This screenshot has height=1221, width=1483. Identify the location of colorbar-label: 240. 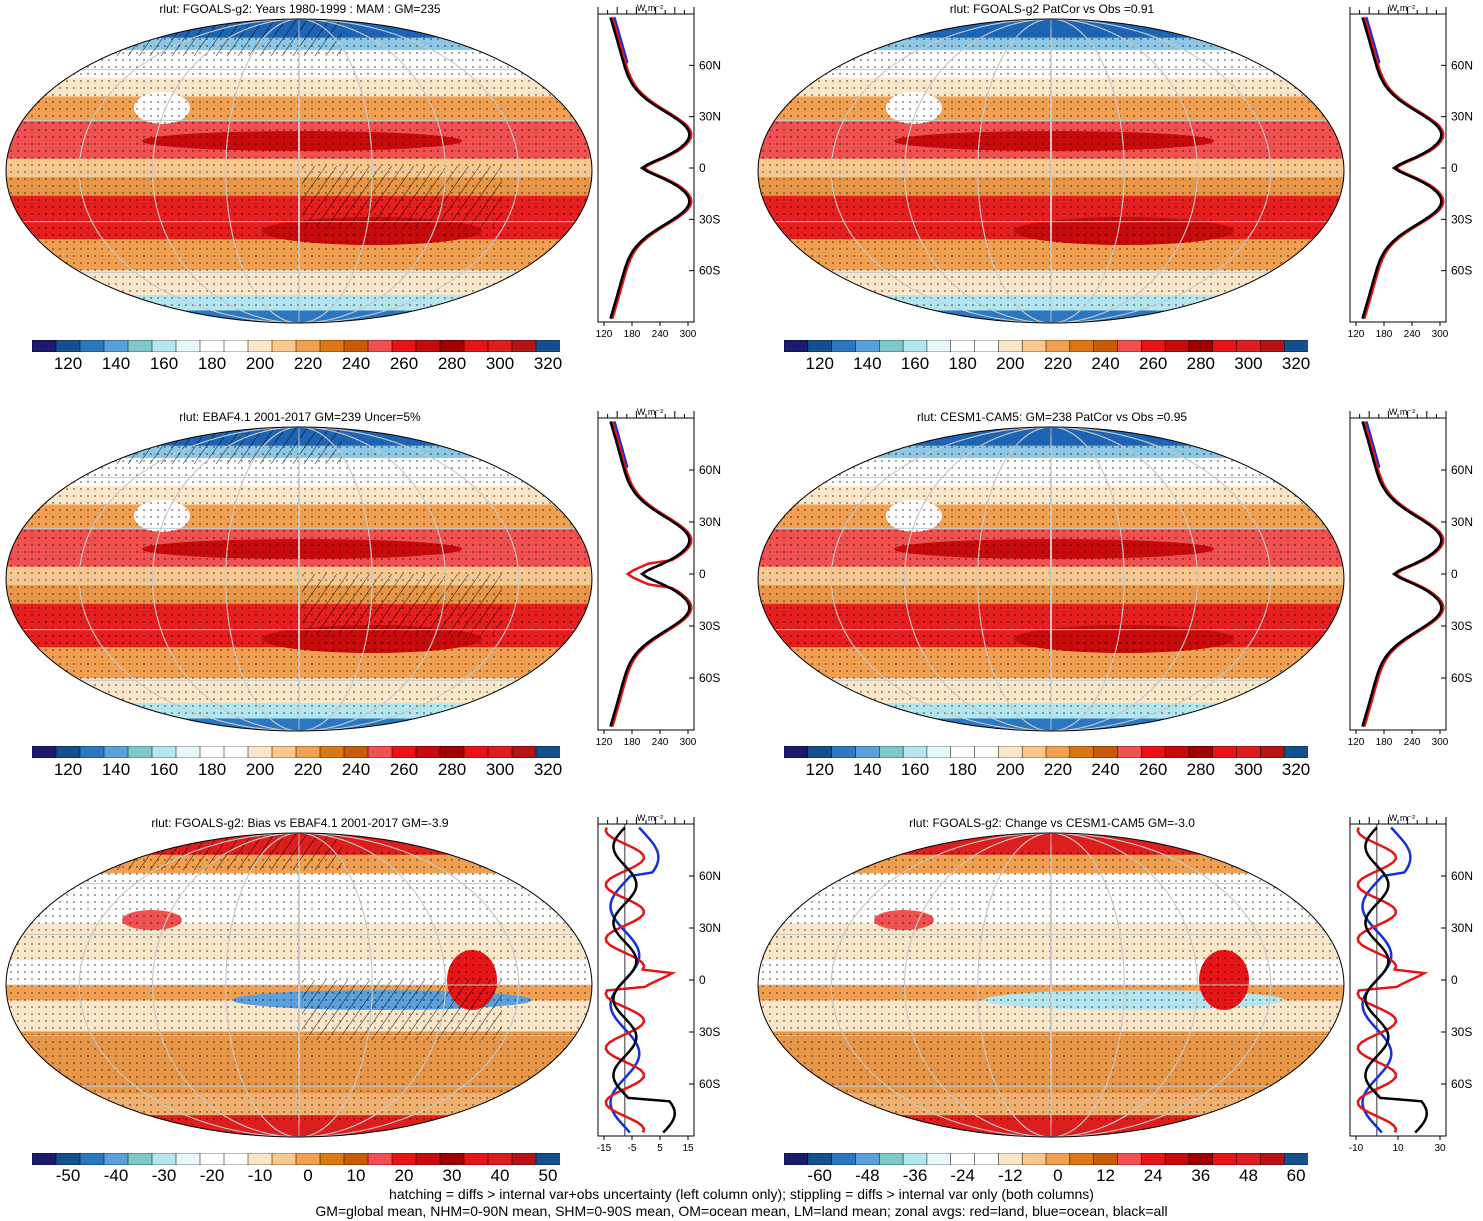
(356, 363).